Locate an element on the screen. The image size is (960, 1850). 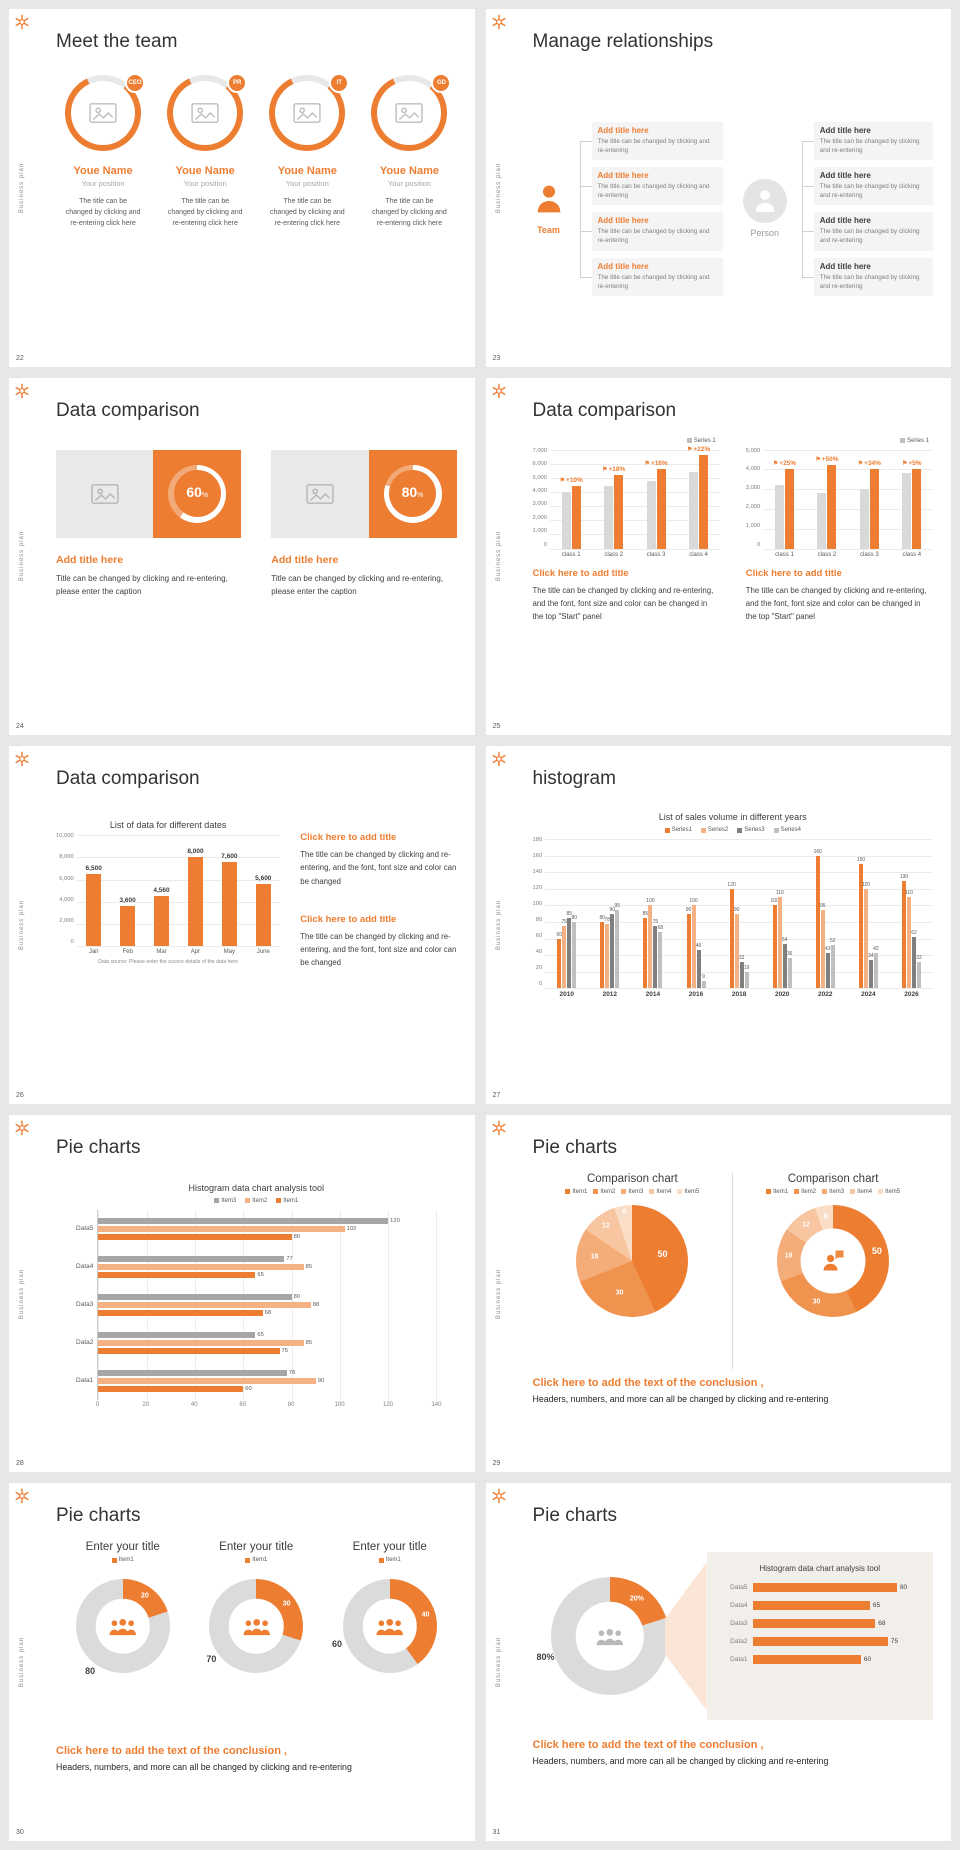
annotation-text: +34% is located at coordinates (872, 464).